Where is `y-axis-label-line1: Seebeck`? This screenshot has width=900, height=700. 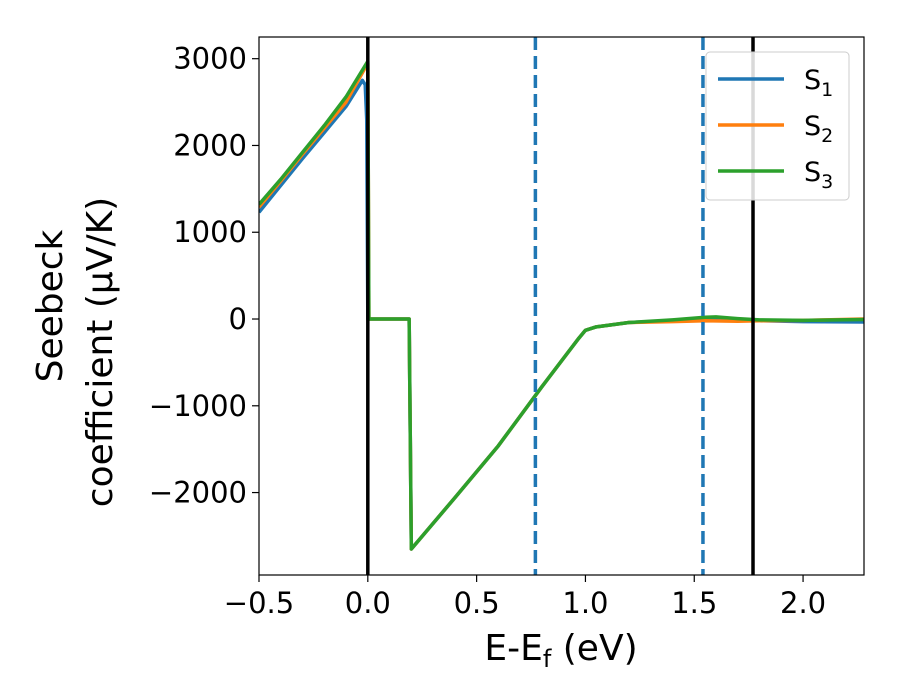 y-axis-label-line1: Seebeck is located at coordinates (50, 305).